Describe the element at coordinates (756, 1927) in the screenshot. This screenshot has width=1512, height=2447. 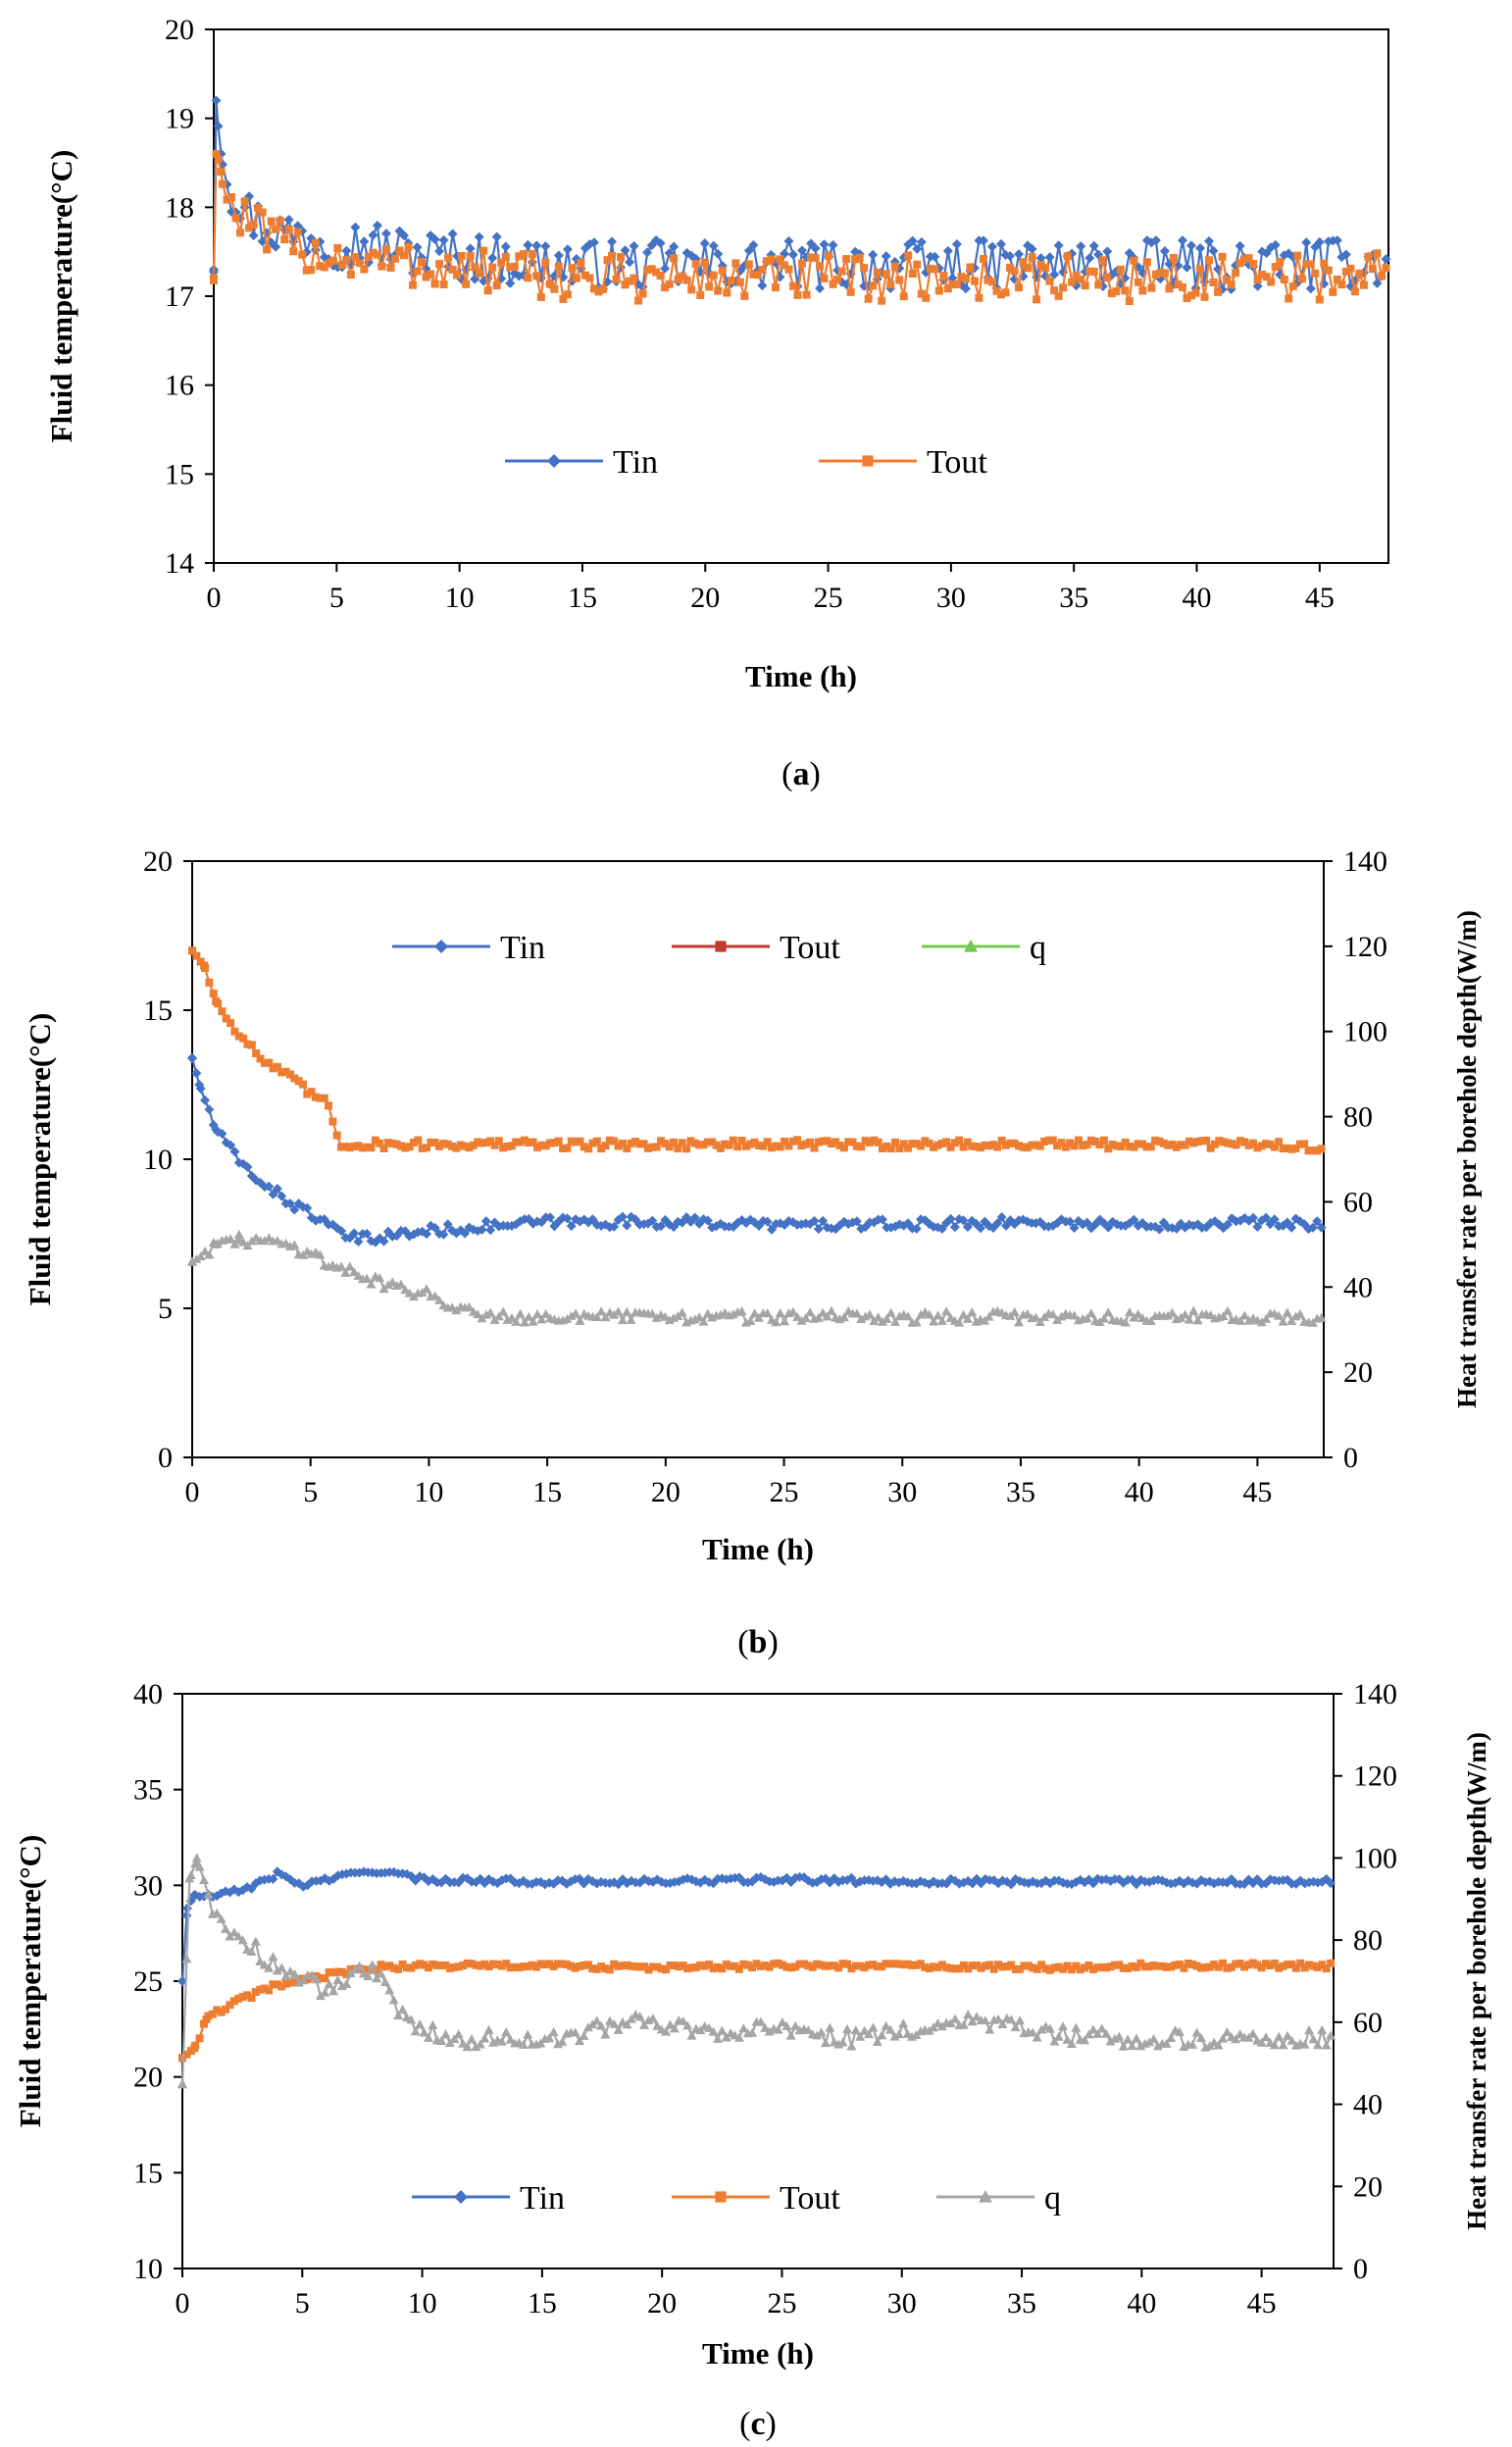
I see `series-Tin` at that location.